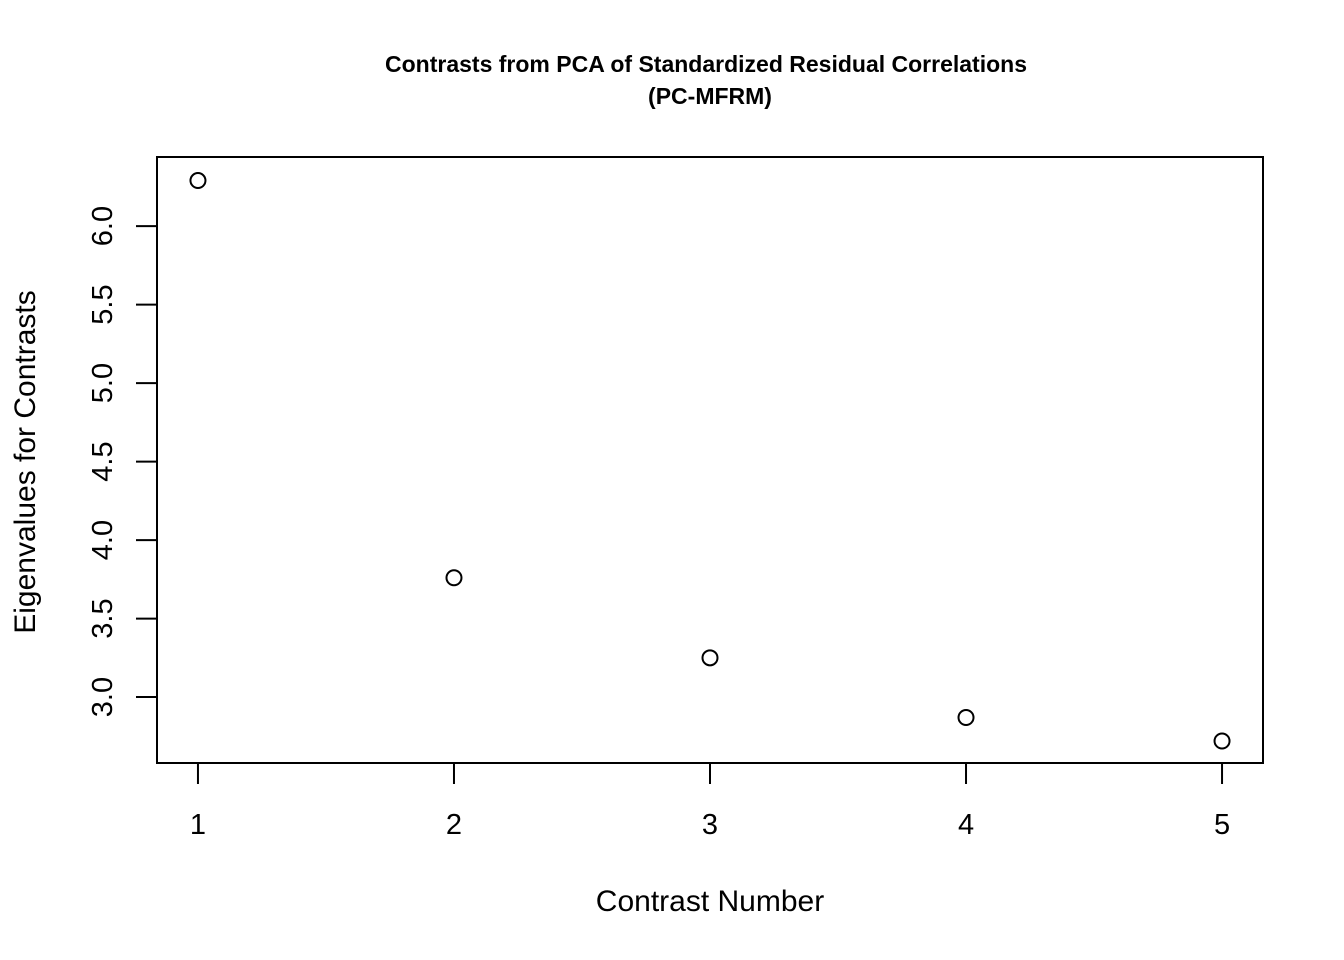  I want to click on x-tick-label: 5, so click(1222, 825).